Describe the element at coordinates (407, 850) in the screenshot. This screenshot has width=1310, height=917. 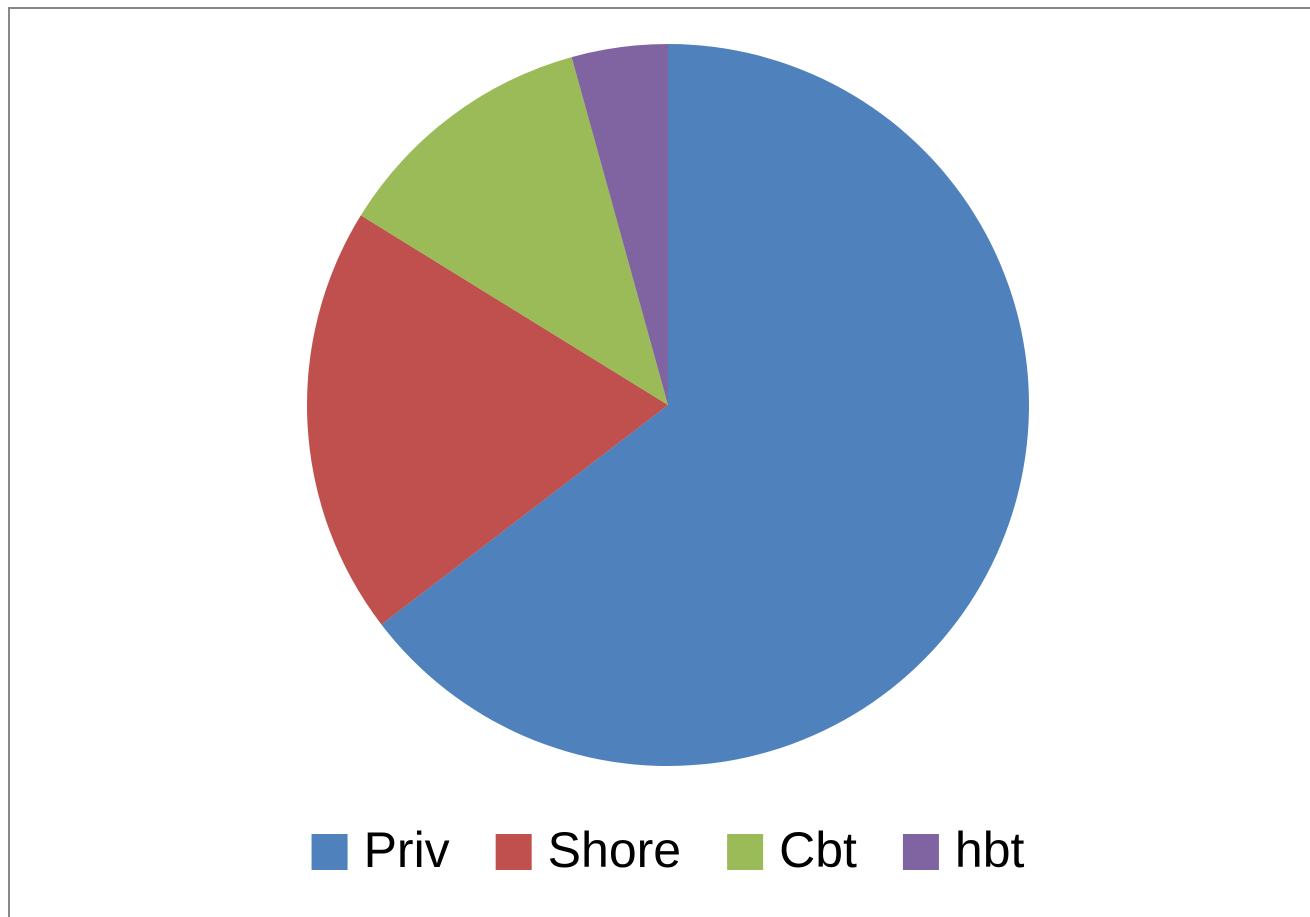
I see `legend-label: Priv` at that location.